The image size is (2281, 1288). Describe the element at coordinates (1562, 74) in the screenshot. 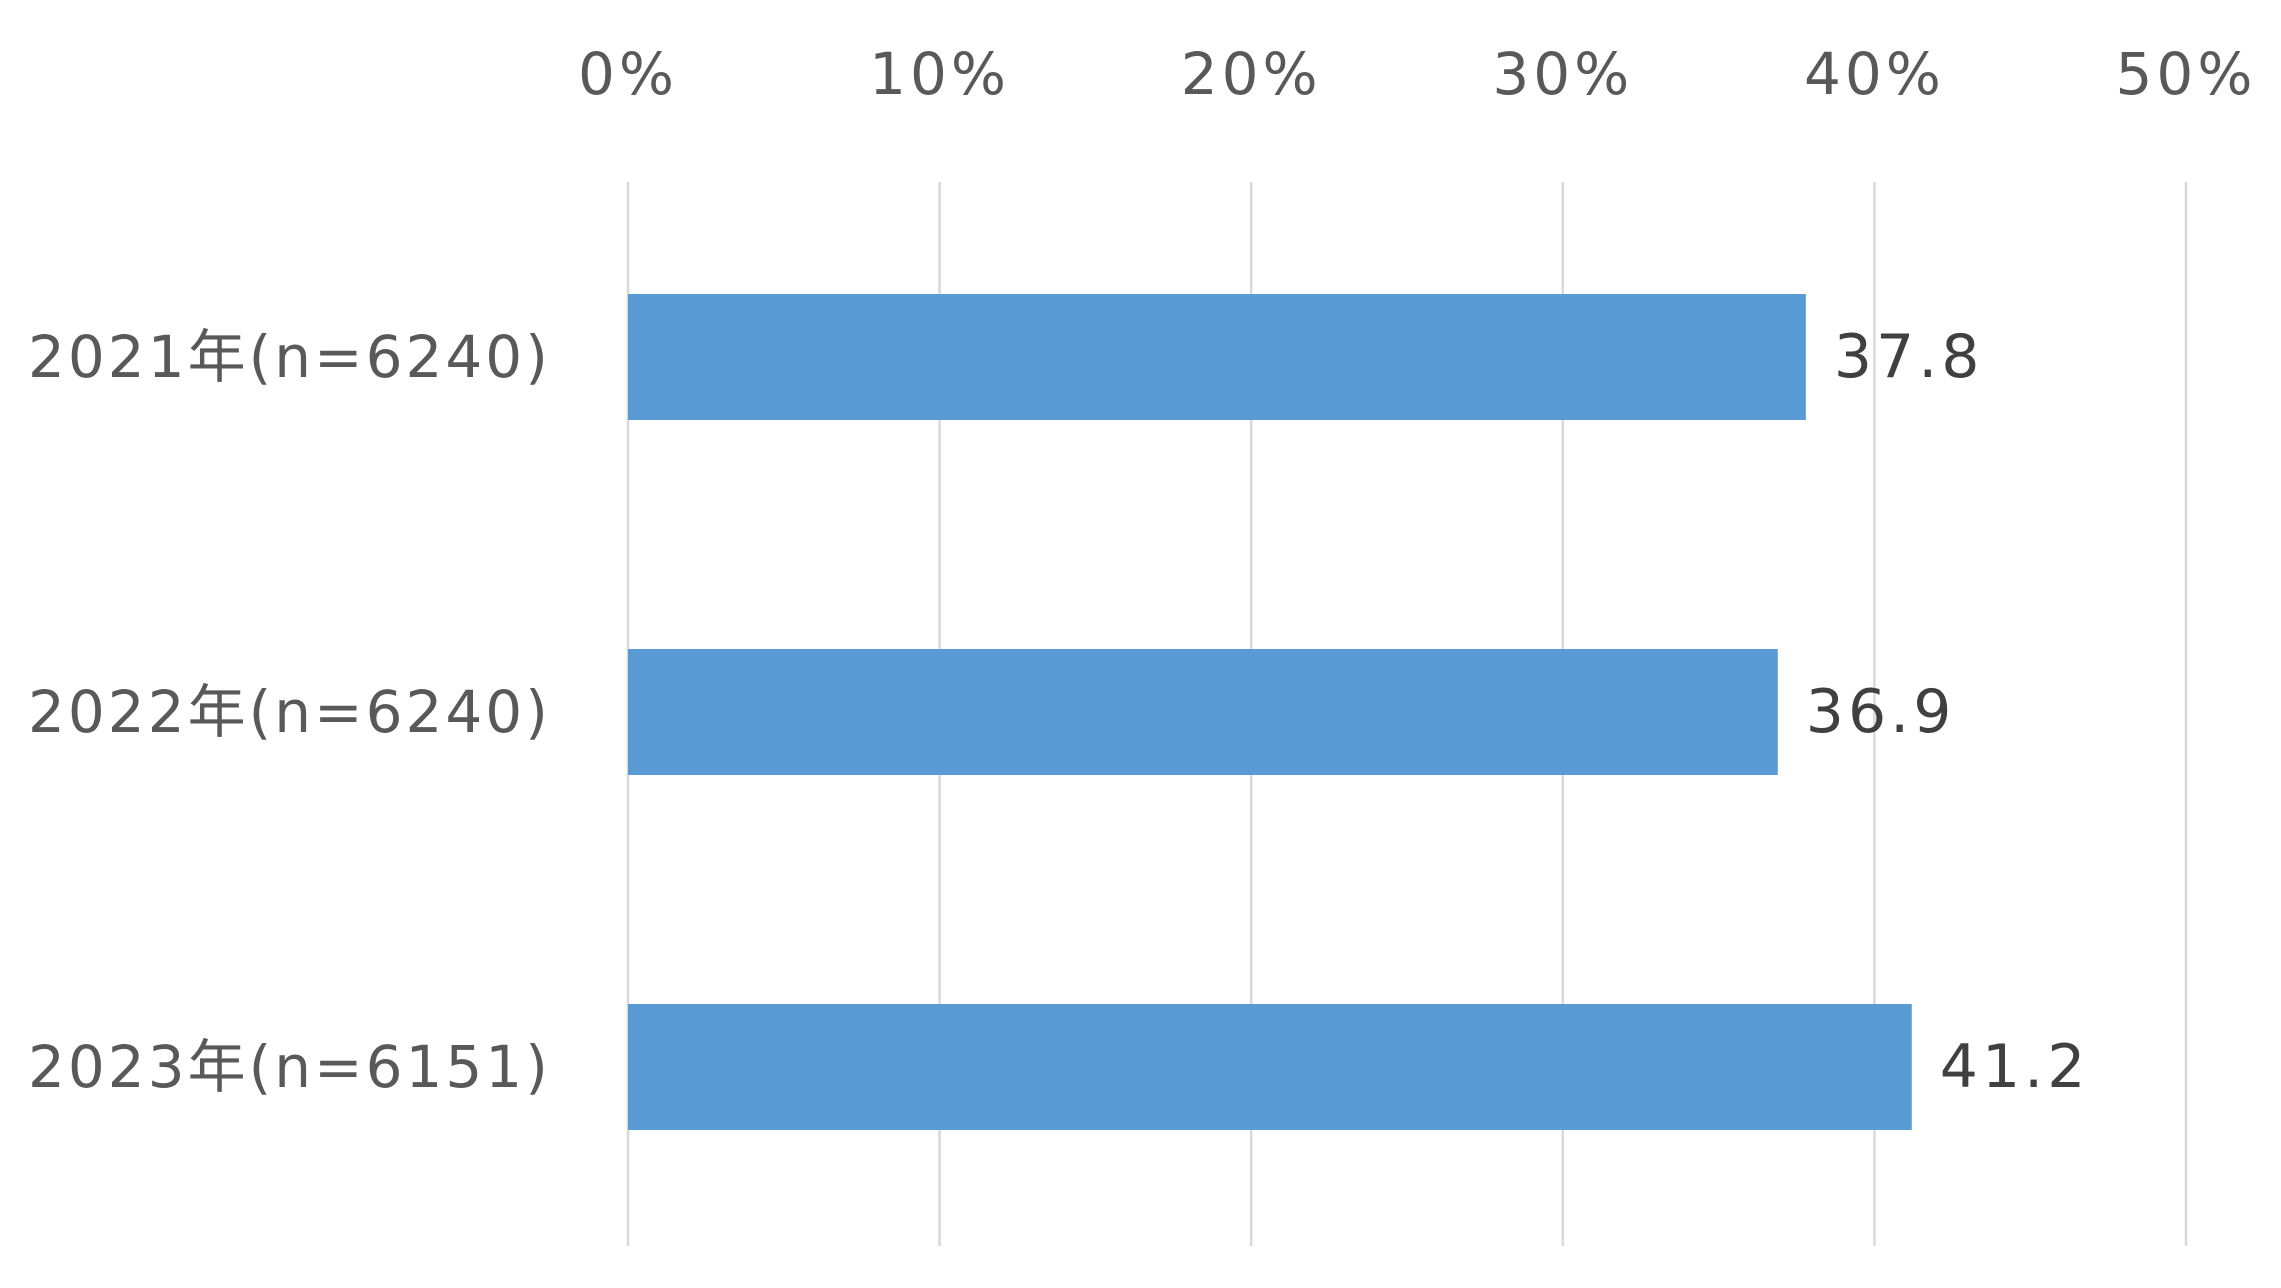

I see `x-tick-label: 30%` at that location.